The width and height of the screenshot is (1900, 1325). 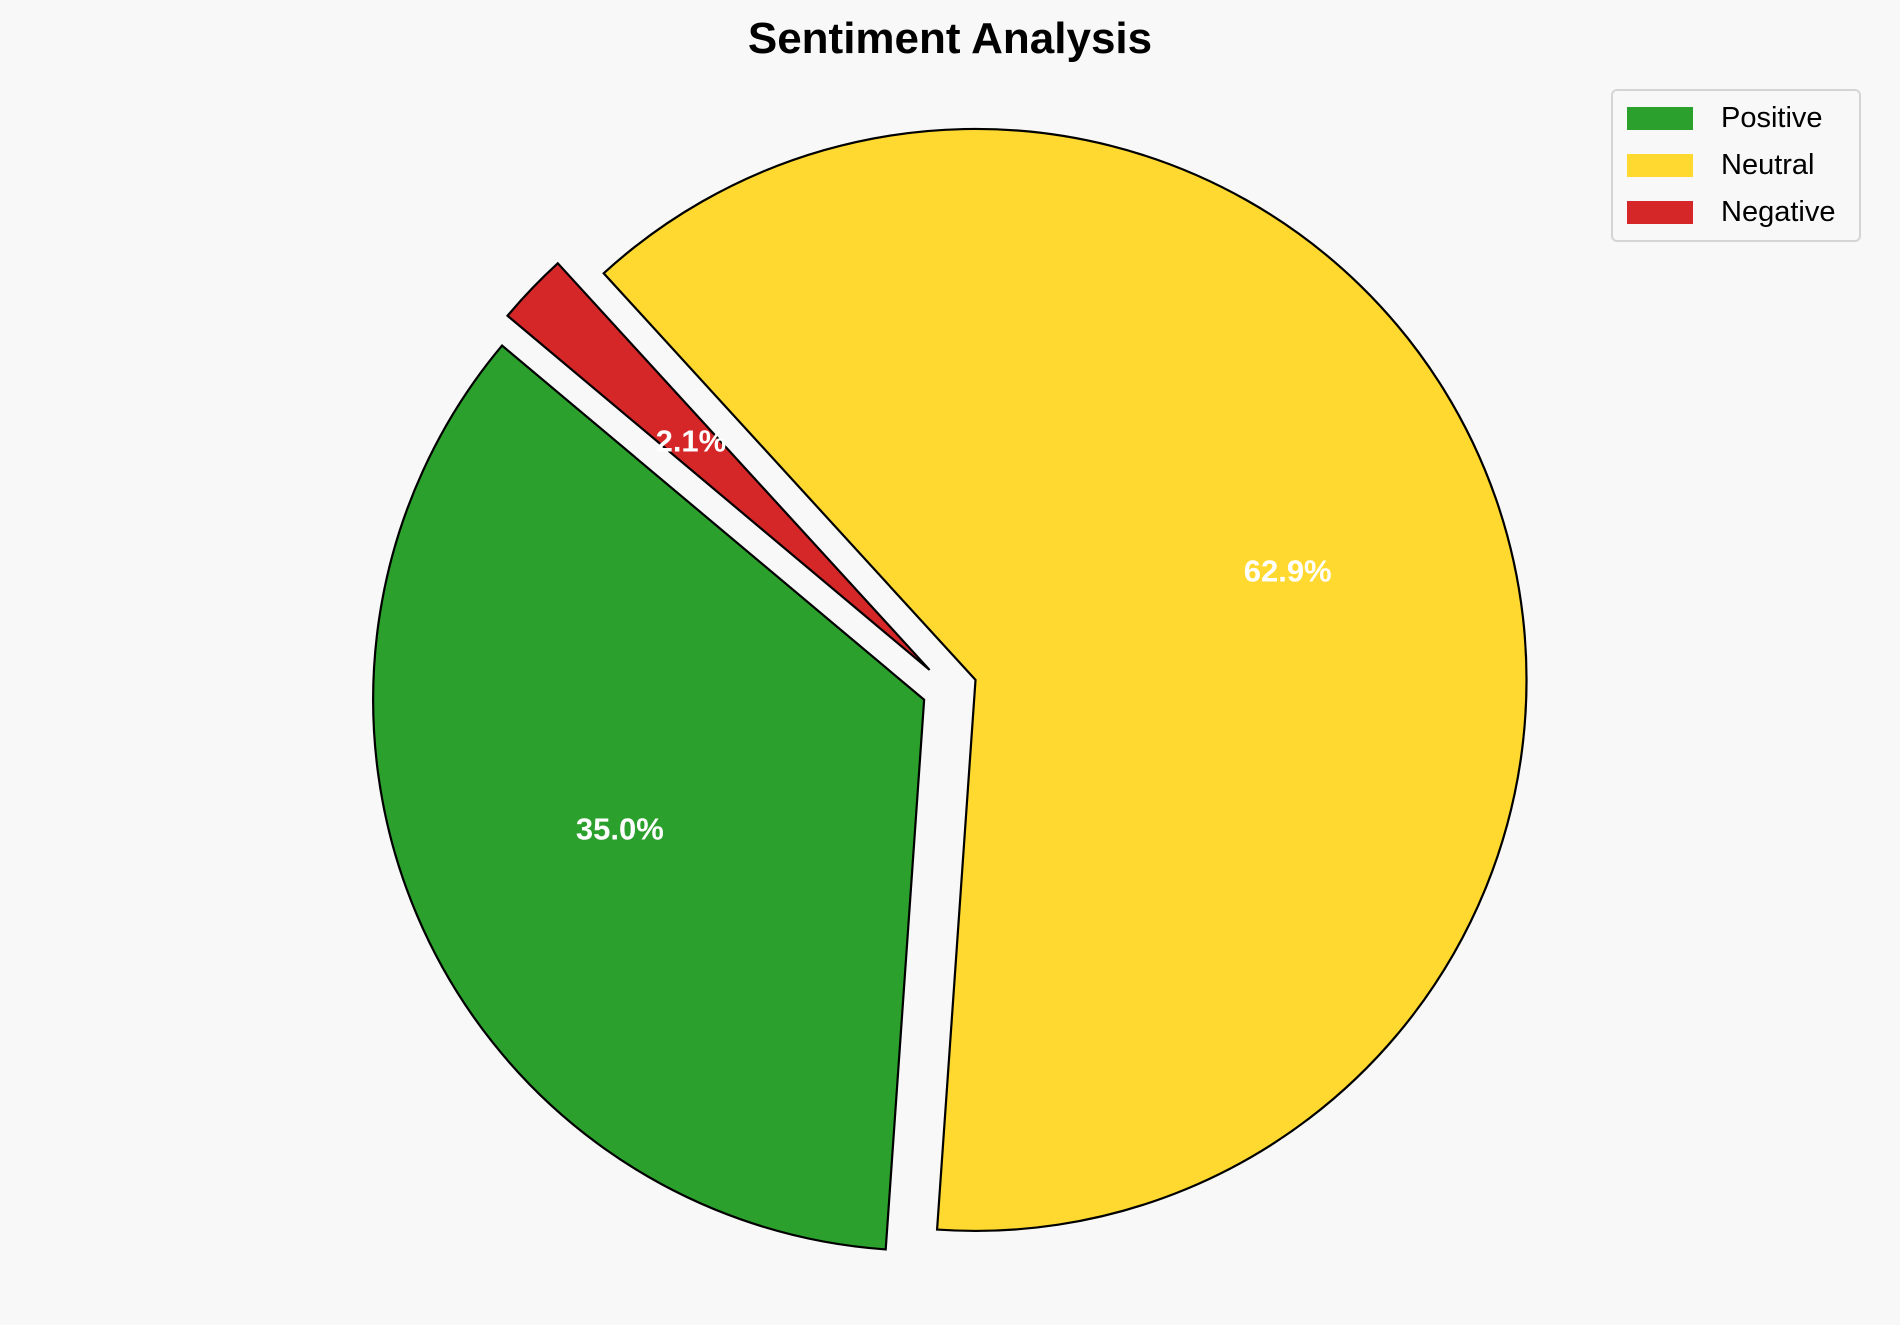 What do you see at coordinates (1768, 164) in the screenshot?
I see `legend-label: Neutral` at bounding box center [1768, 164].